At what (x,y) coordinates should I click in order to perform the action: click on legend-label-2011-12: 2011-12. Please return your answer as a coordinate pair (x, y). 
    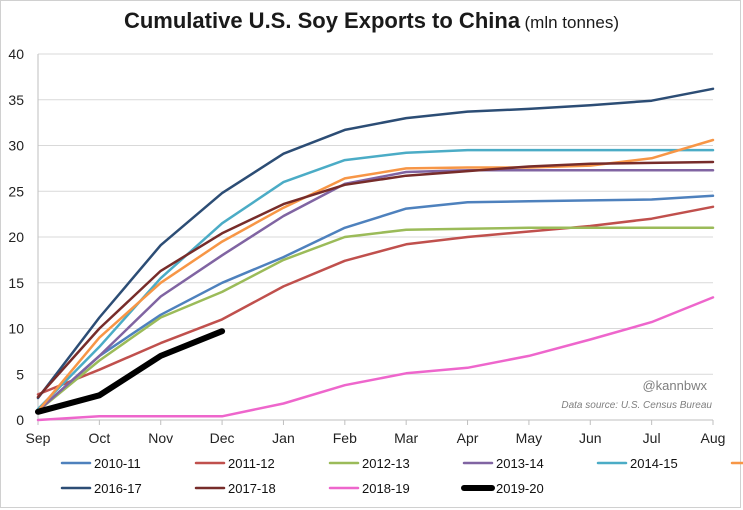
    Looking at the image, I should click on (251, 463).